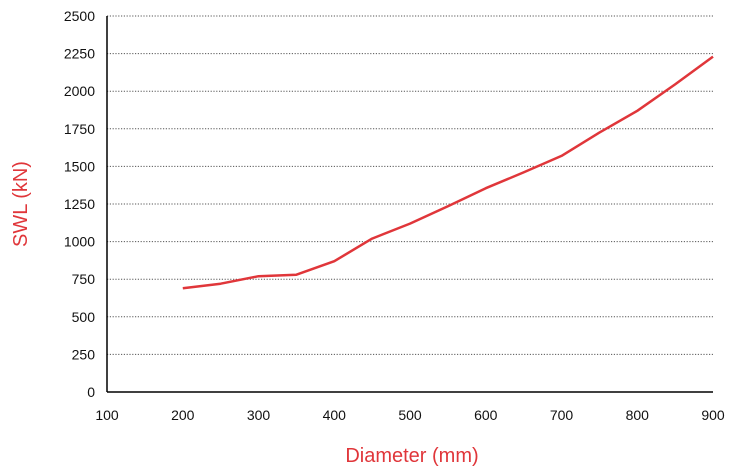  What do you see at coordinates (84, 279) in the screenshot?
I see `y-tick-label: 750` at bounding box center [84, 279].